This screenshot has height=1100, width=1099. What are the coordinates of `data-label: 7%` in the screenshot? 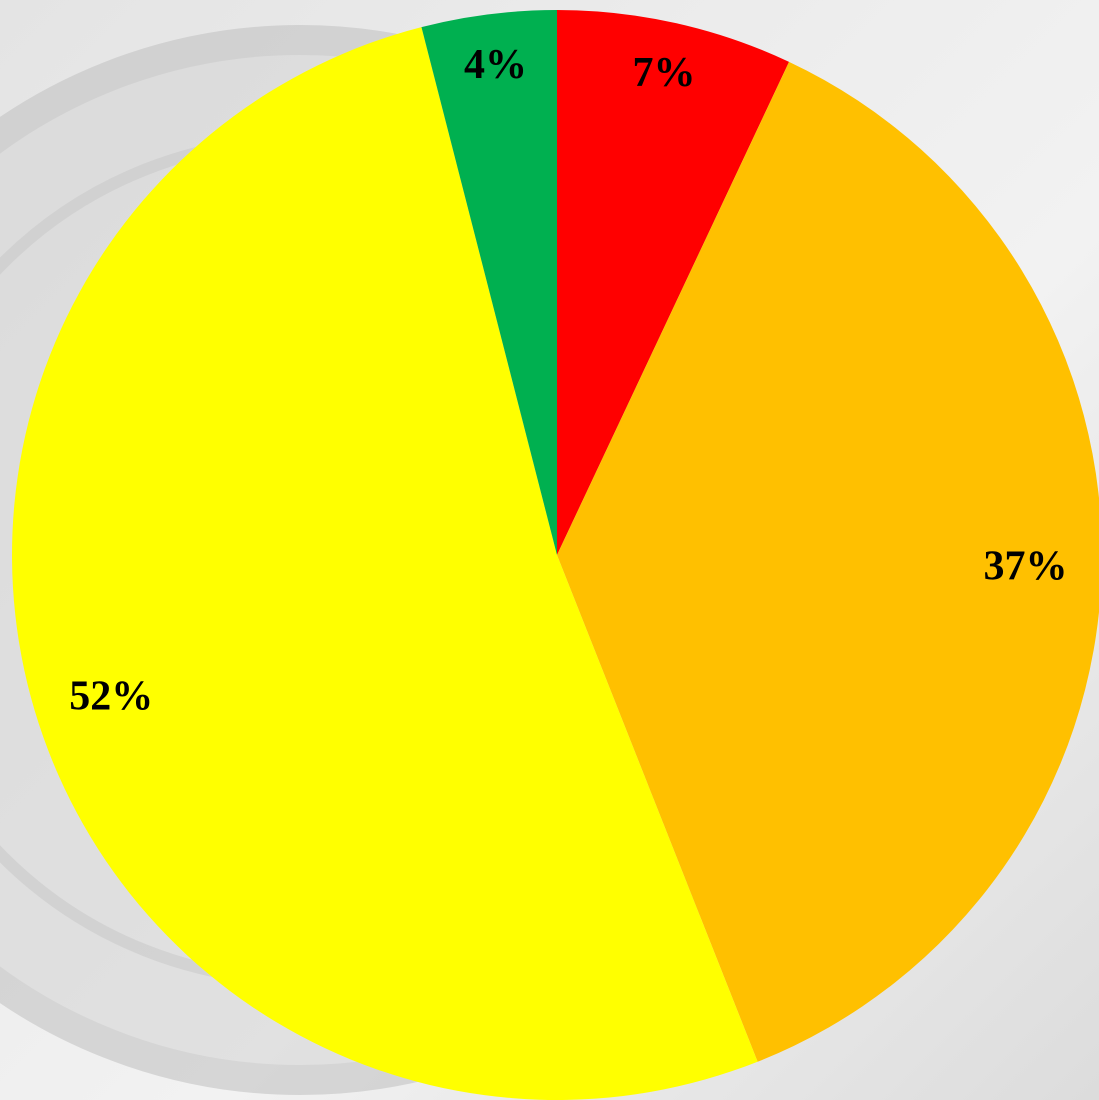 It's located at (663, 73).